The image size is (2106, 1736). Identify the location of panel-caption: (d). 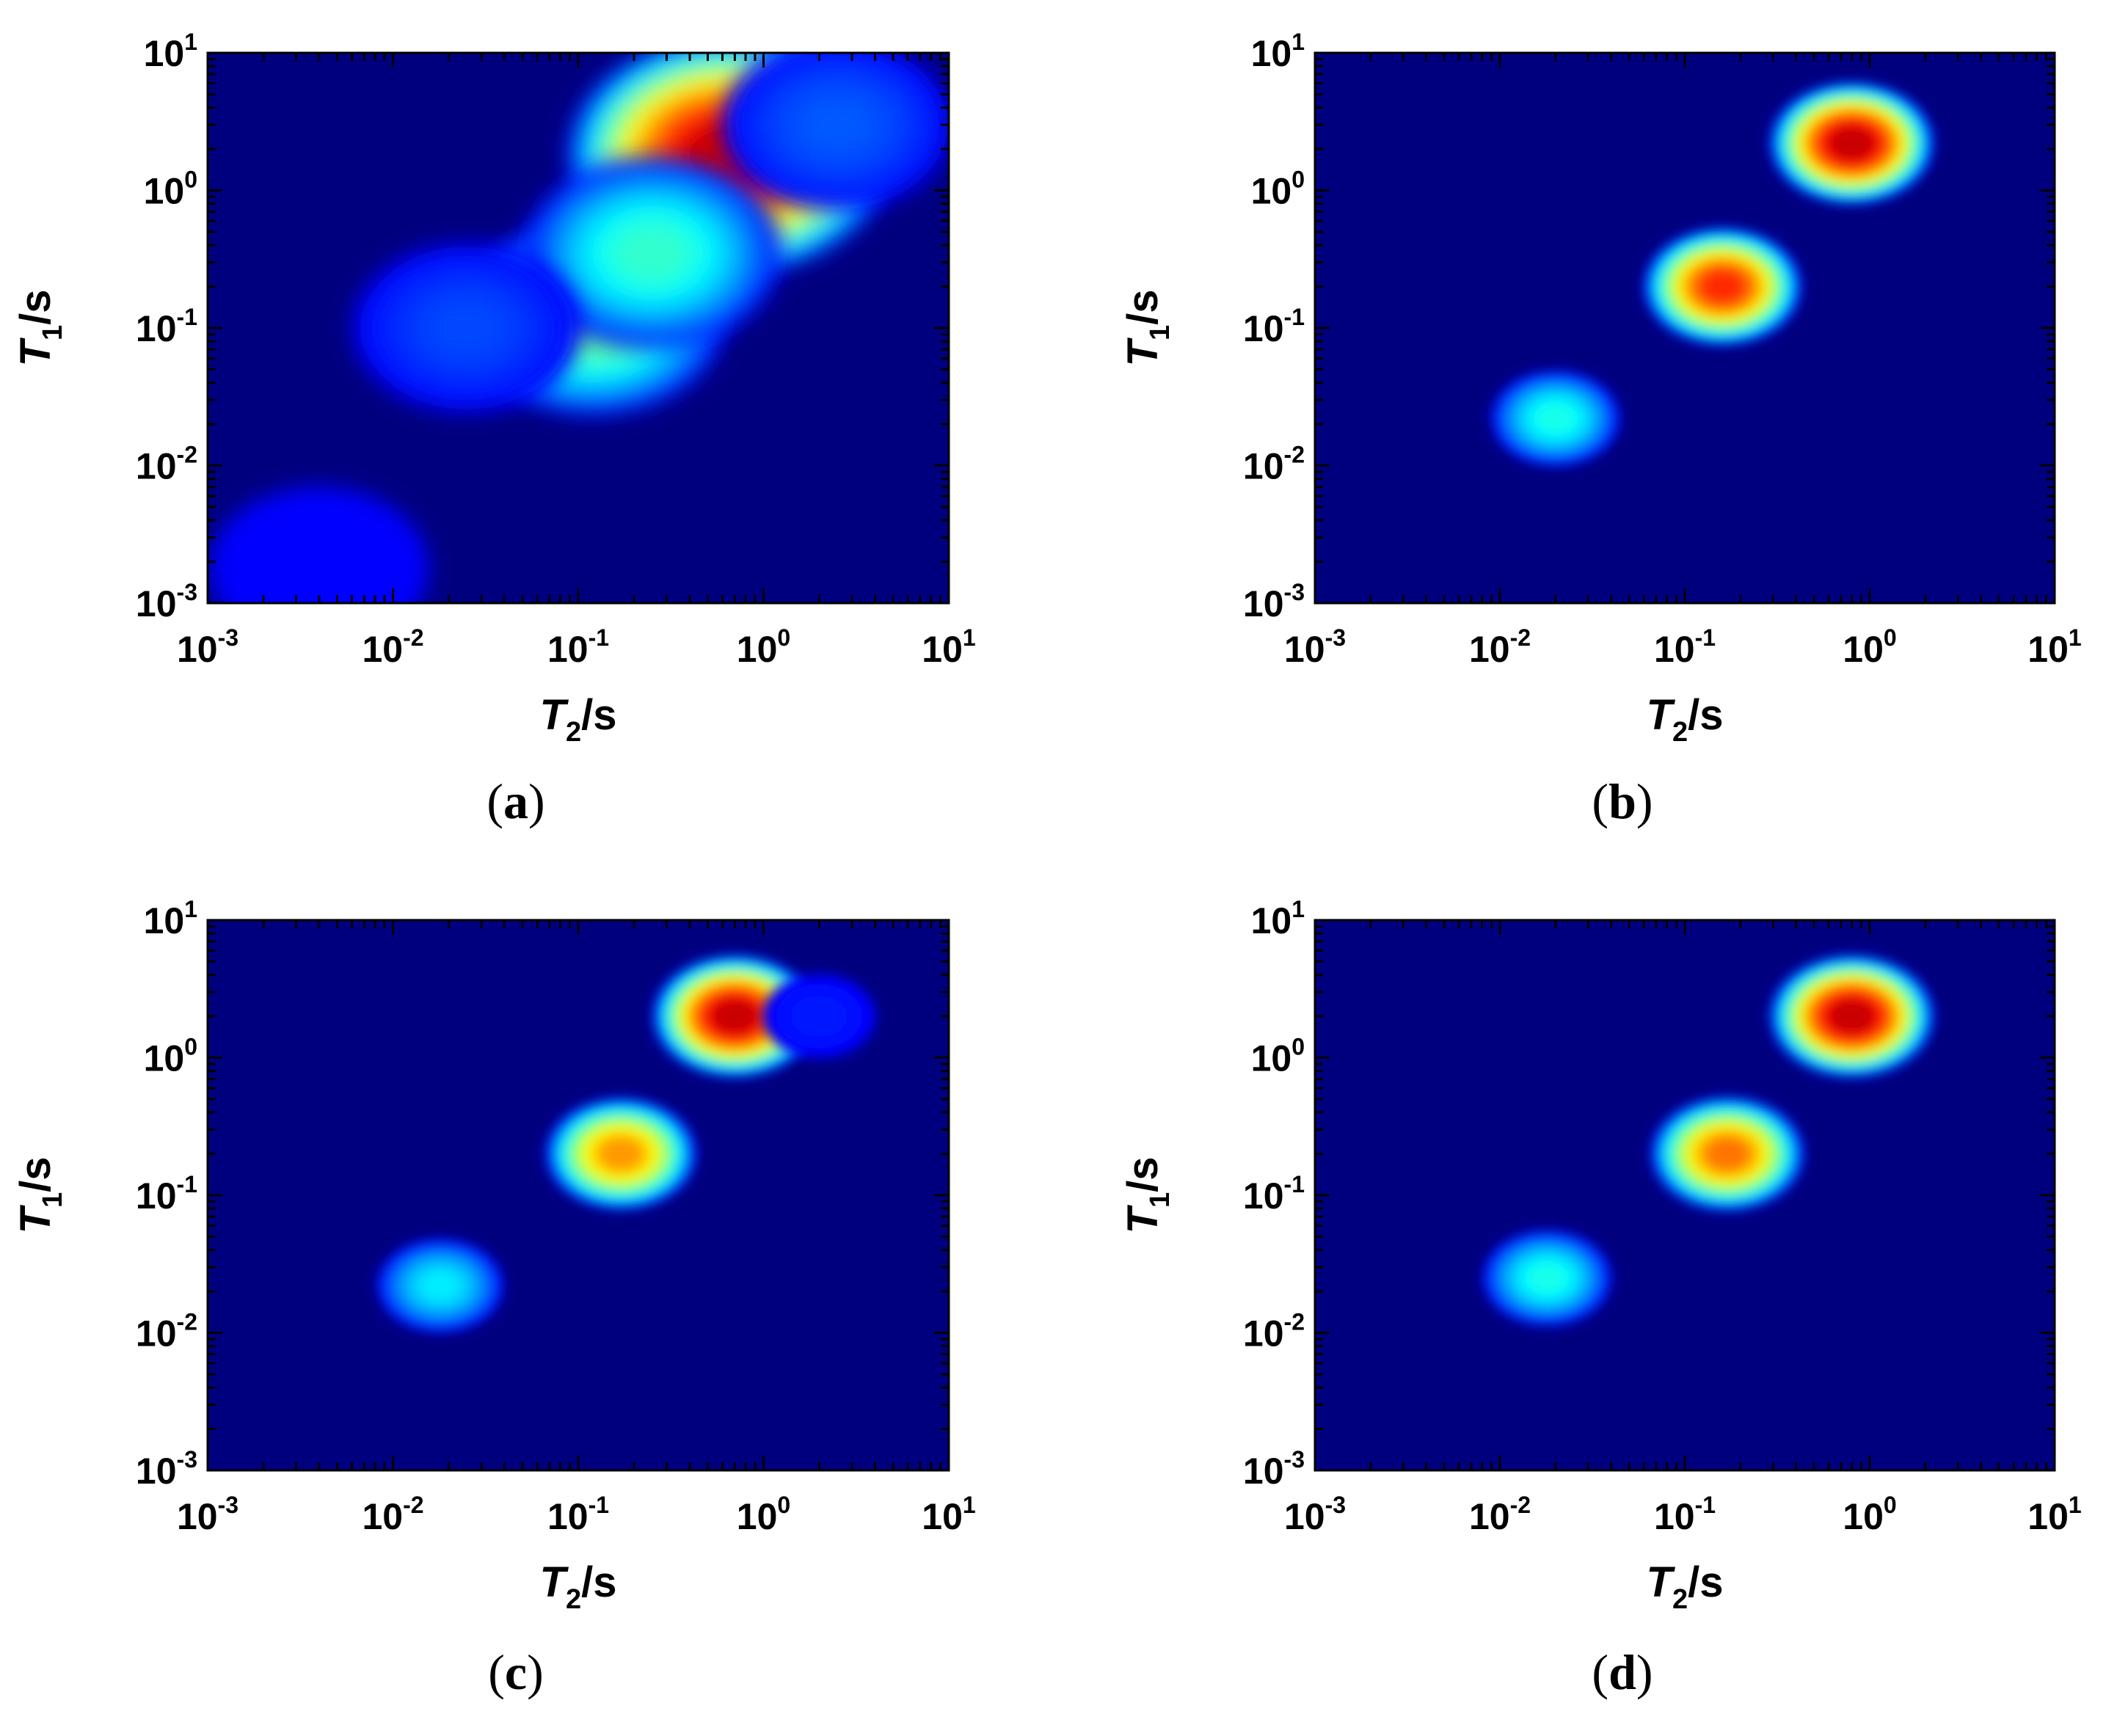
(1622, 1672).